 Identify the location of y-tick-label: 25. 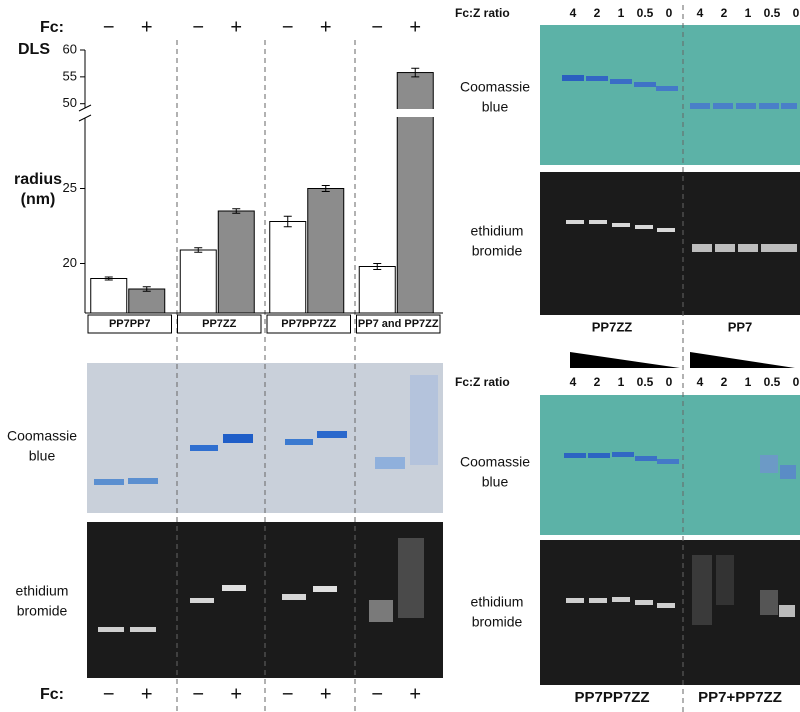
(70, 187).